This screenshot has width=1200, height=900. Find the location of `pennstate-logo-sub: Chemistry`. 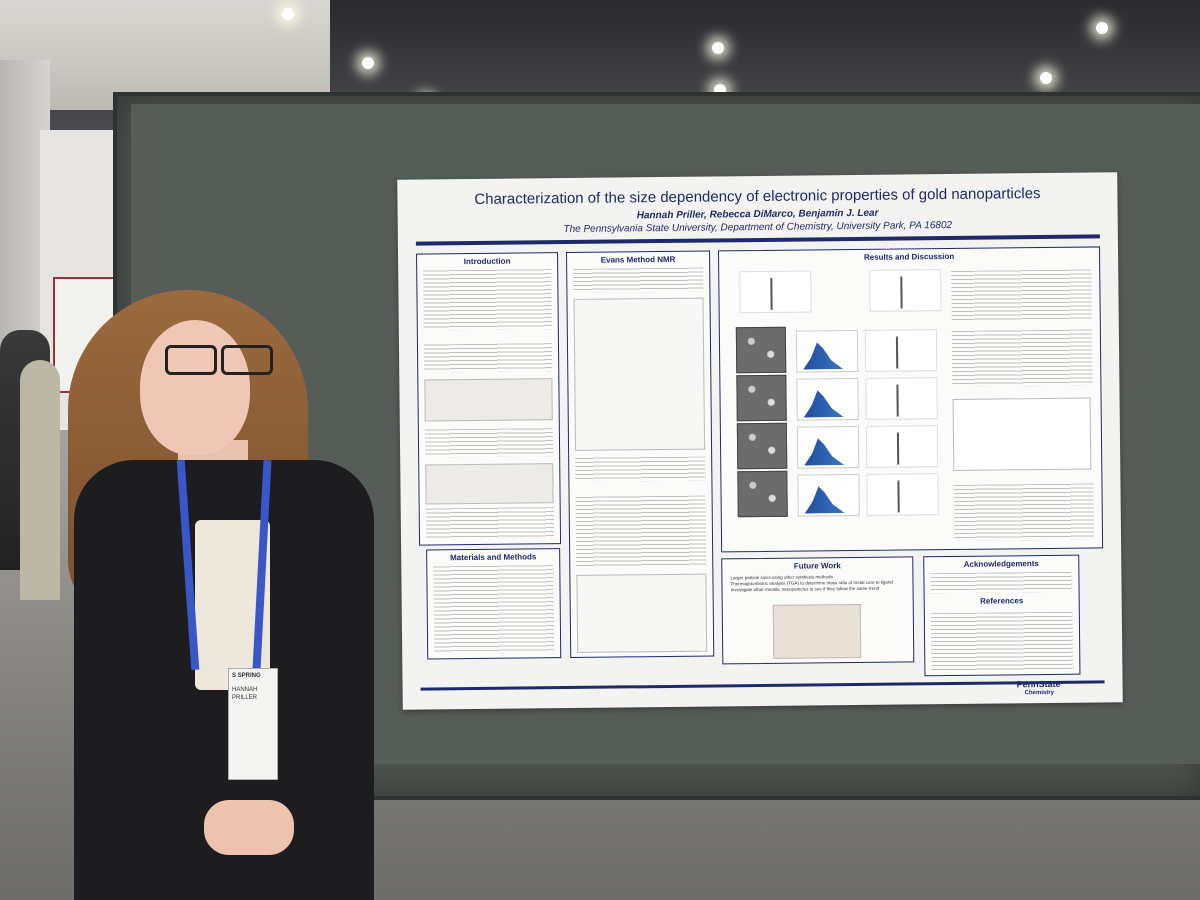

pennstate-logo-sub: Chemistry is located at coordinates (1039, 693).